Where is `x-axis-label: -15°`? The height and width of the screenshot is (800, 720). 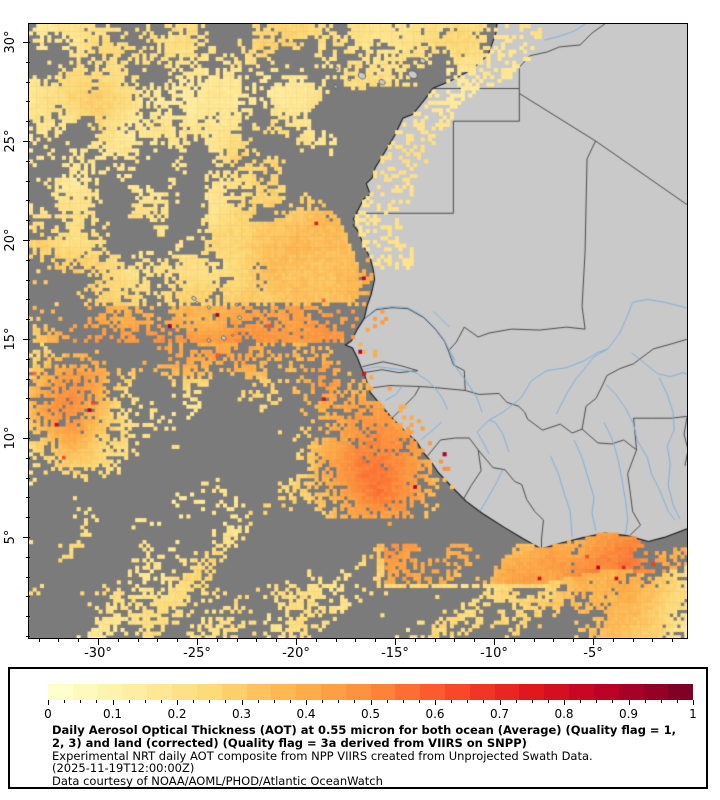
x-axis-label: -15° is located at coordinates (395, 653).